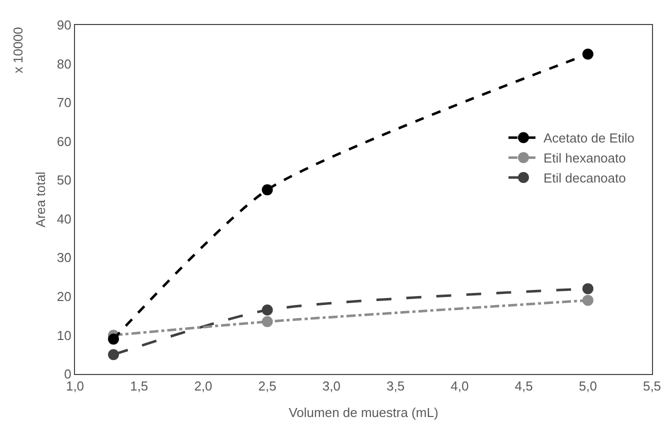 Image resolution: width=672 pixels, height=429 pixels. What do you see at coordinates (139, 386) in the screenshot?
I see `x-tick-label: 1,5` at bounding box center [139, 386].